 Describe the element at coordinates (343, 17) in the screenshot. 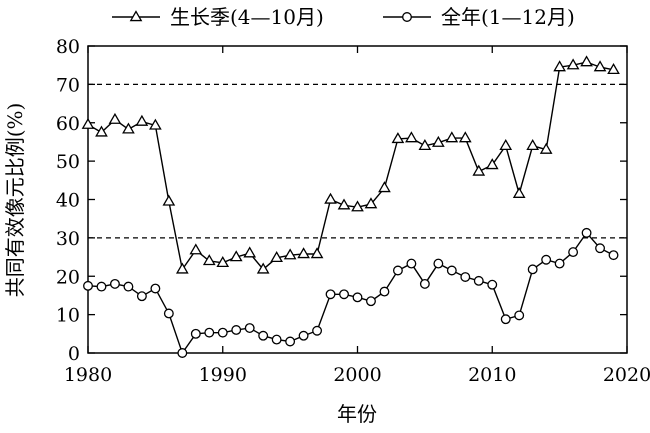

I see `legend: 生长季(4—10月) 全年(1—12月)` at that location.